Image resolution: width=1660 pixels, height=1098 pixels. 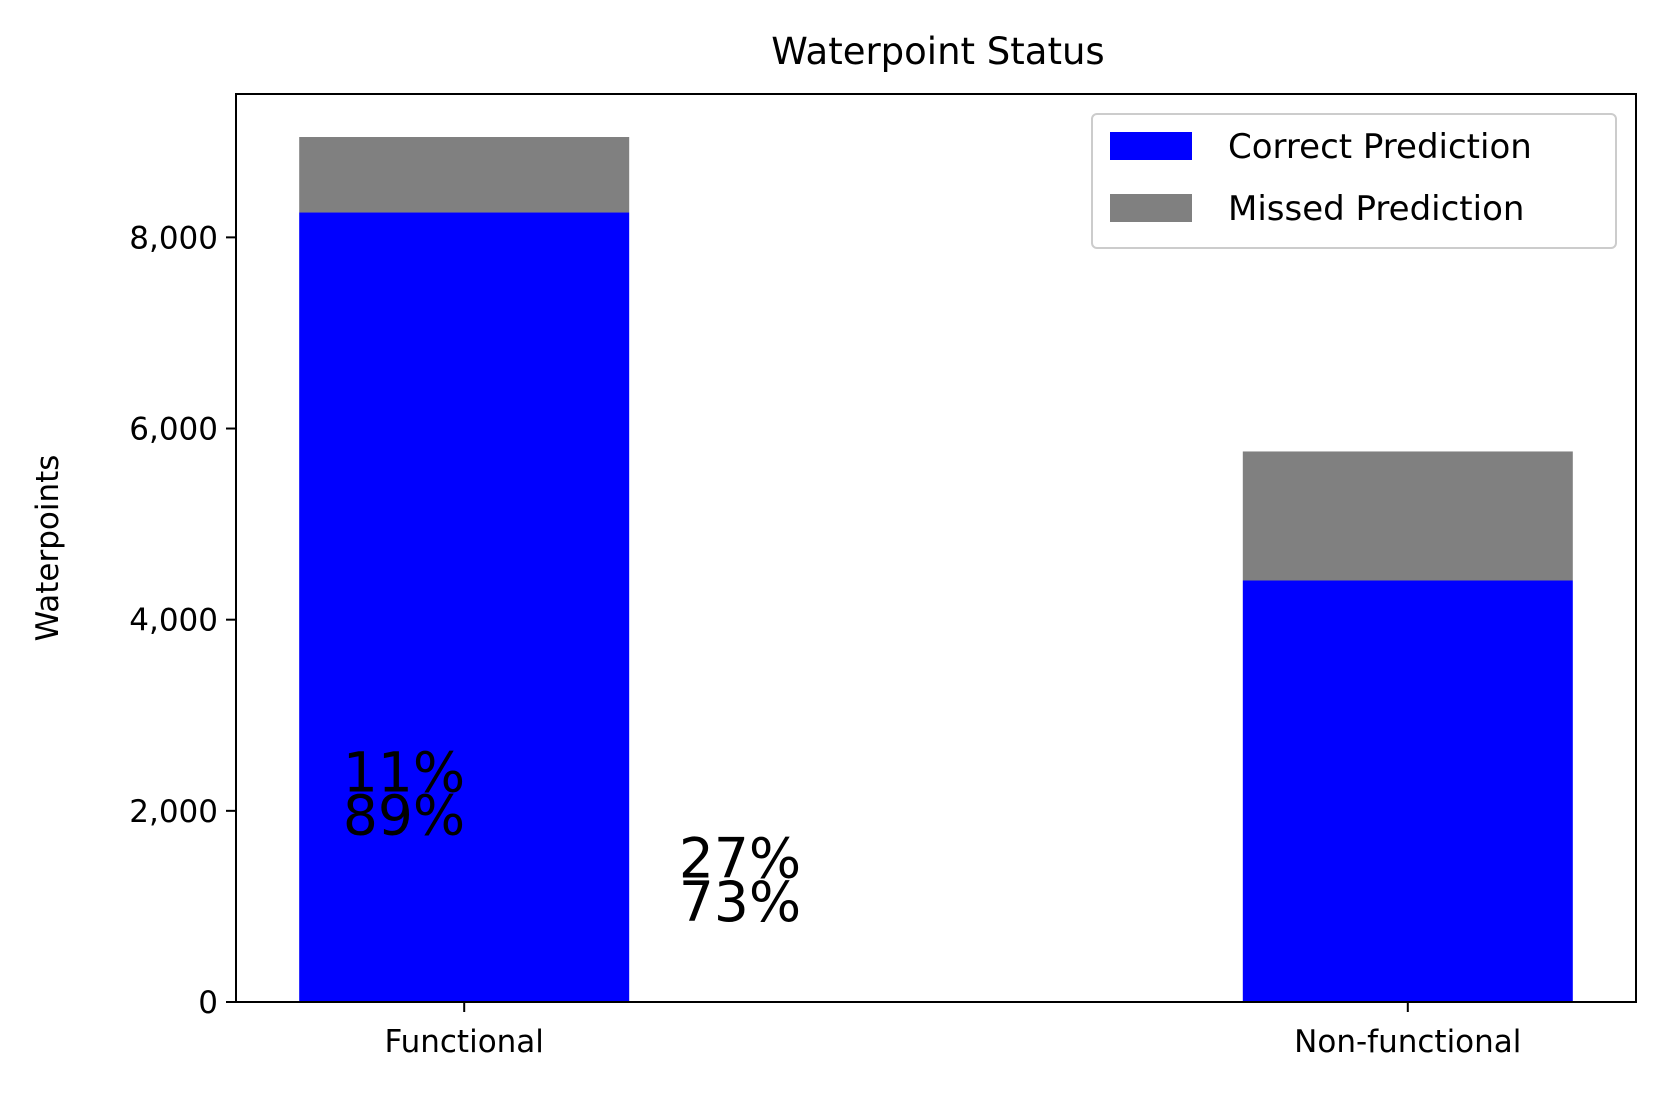 What do you see at coordinates (740, 902) in the screenshot?
I see `percent-annotation: 73%` at bounding box center [740, 902].